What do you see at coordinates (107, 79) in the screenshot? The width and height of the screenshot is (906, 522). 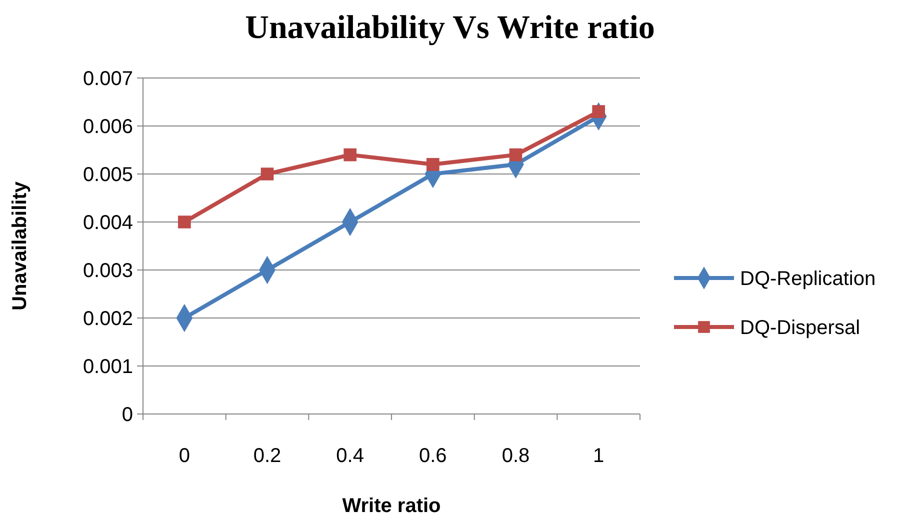 I see `y-tick-label: 0.007` at bounding box center [107, 79].